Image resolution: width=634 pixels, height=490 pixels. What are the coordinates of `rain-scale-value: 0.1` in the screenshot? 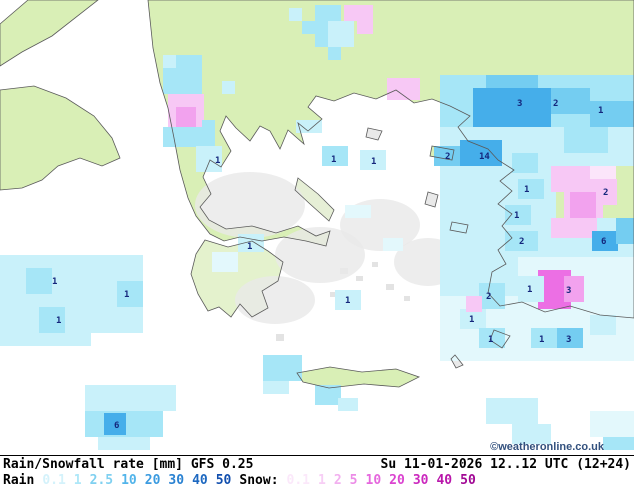 It's located at (54, 480).